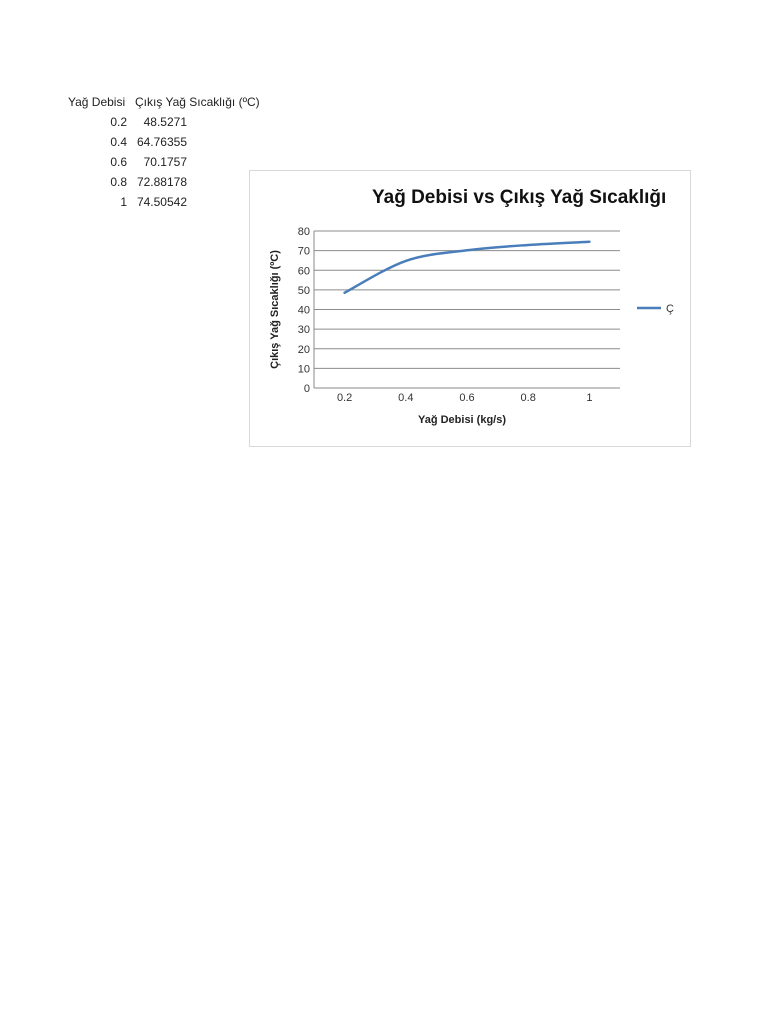 Image resolution: width=768 pixels, height=1024 pixels. Describe the element at coordinates (304, 271) in the screenshot. I see `y-tick-label: 60` at that location.